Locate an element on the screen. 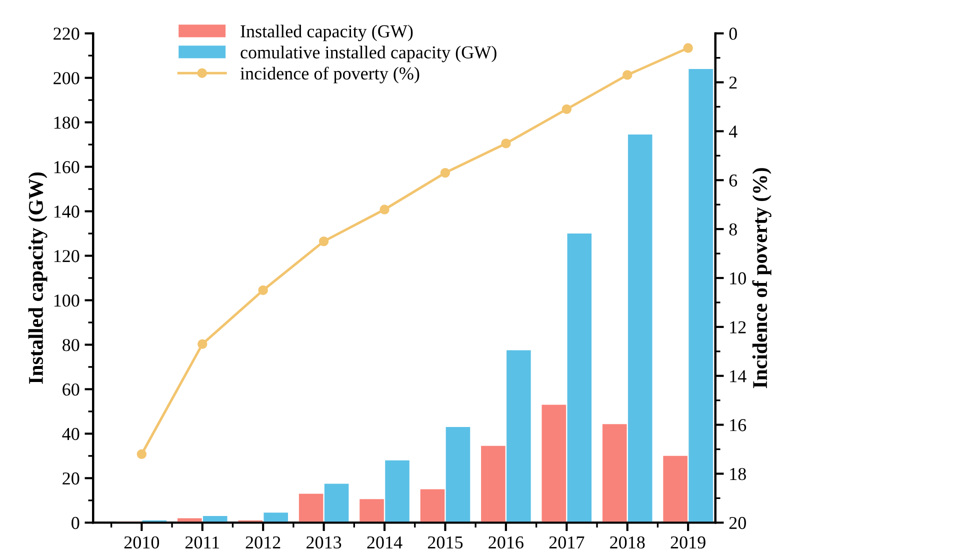  y2-tick-label: 10 is located at coordinates (738, 278).